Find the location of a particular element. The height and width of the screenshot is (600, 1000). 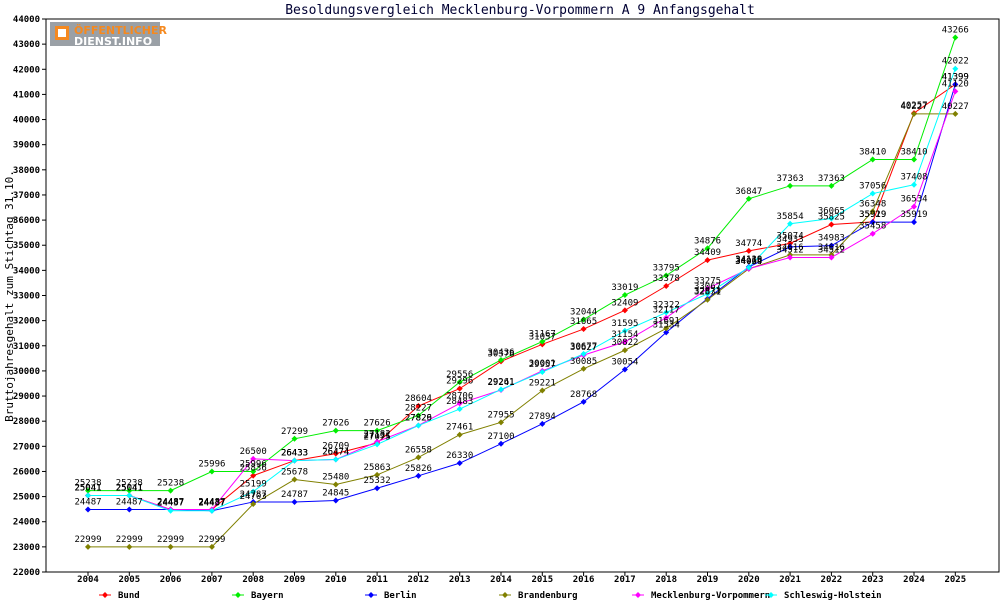

data-label: 35825 is located at coordinates (831, 217).